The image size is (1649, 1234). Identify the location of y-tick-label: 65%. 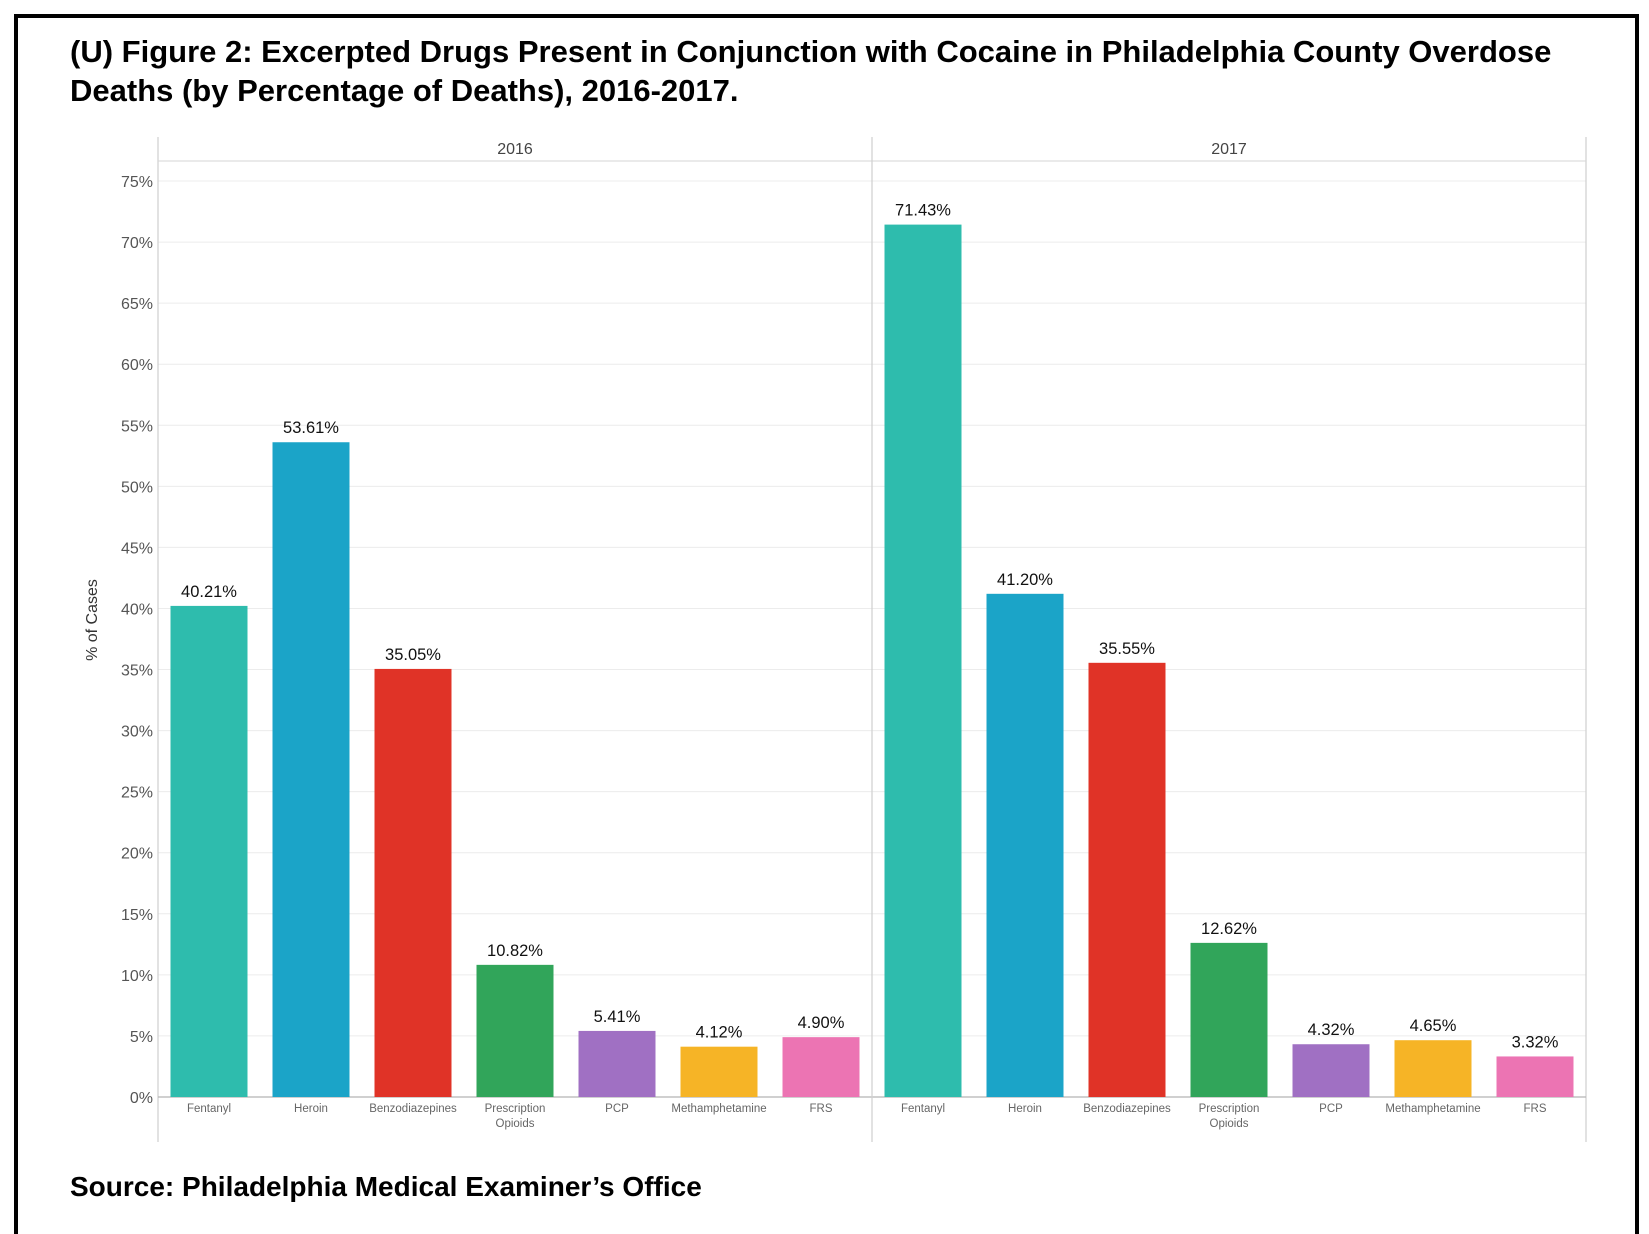
(137, 304).